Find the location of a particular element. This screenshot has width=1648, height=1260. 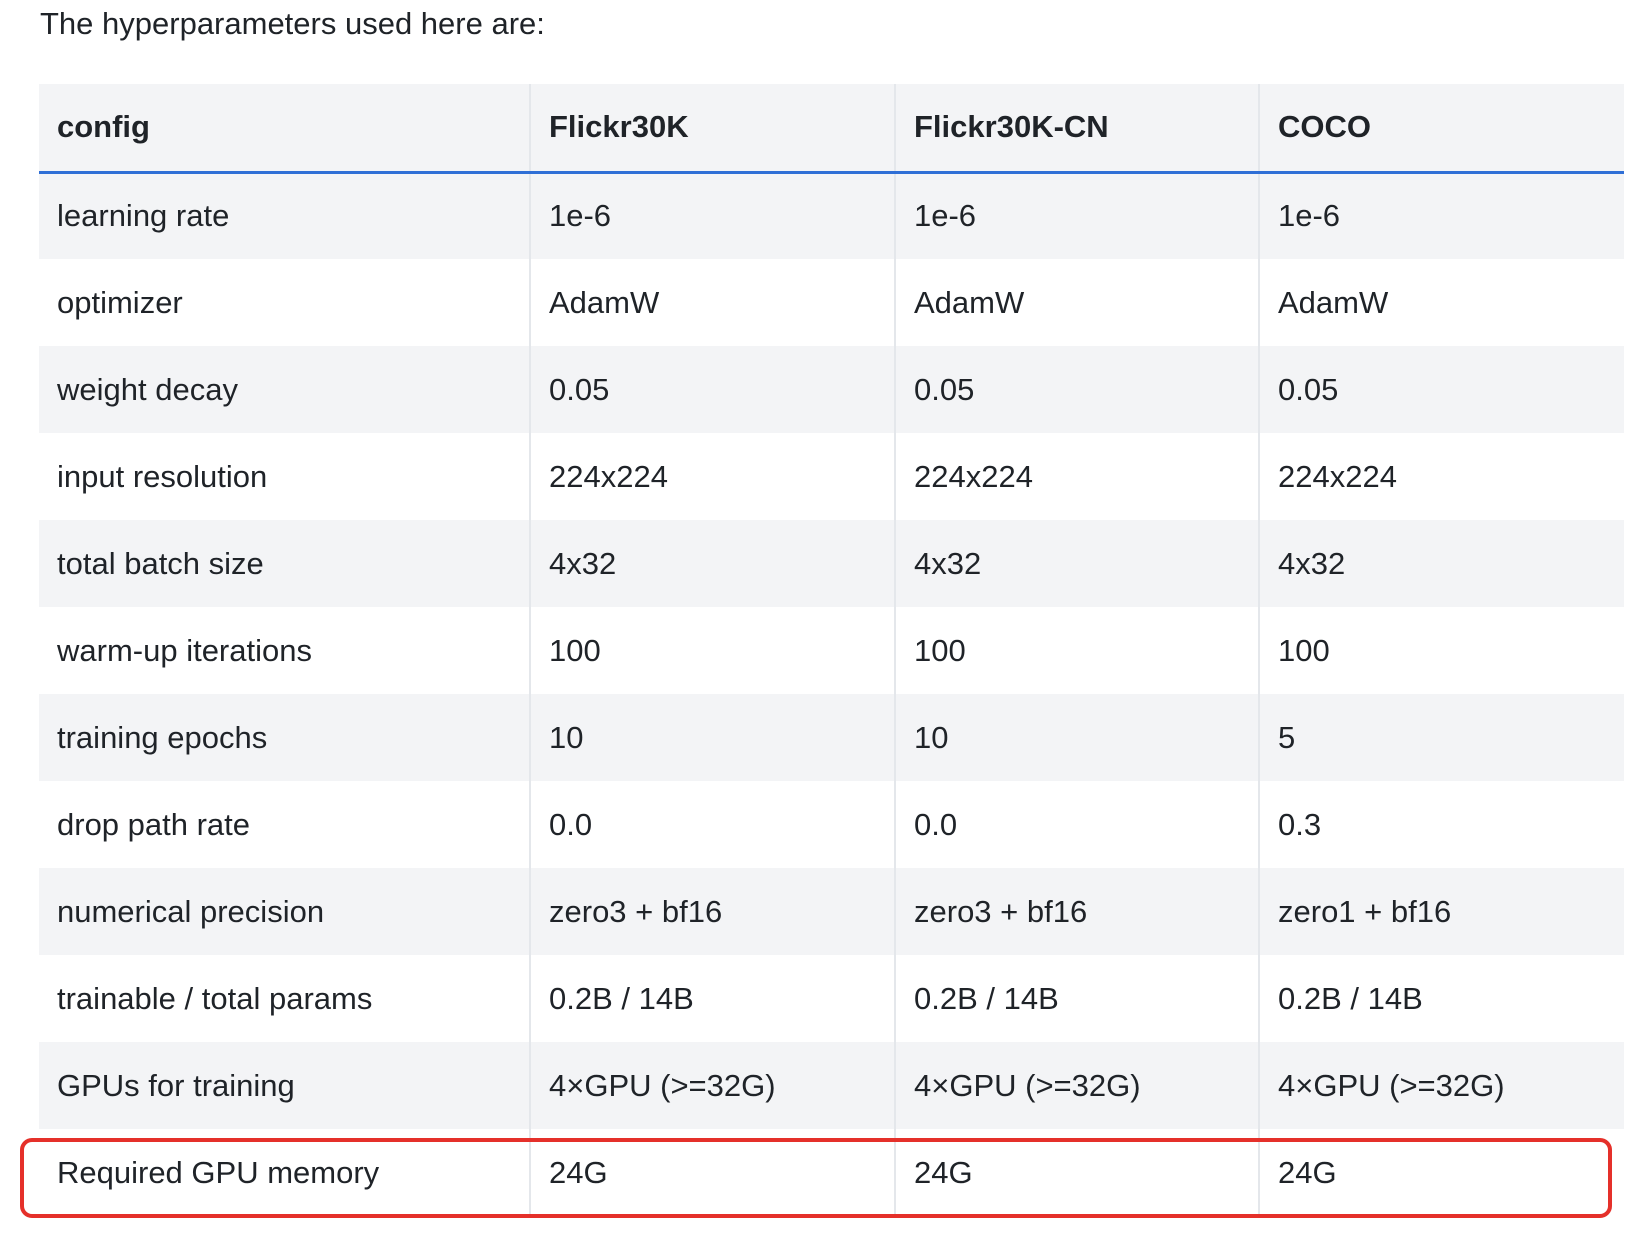

cell-flickr30k: 224x224 is located at coordinates (712, 476).